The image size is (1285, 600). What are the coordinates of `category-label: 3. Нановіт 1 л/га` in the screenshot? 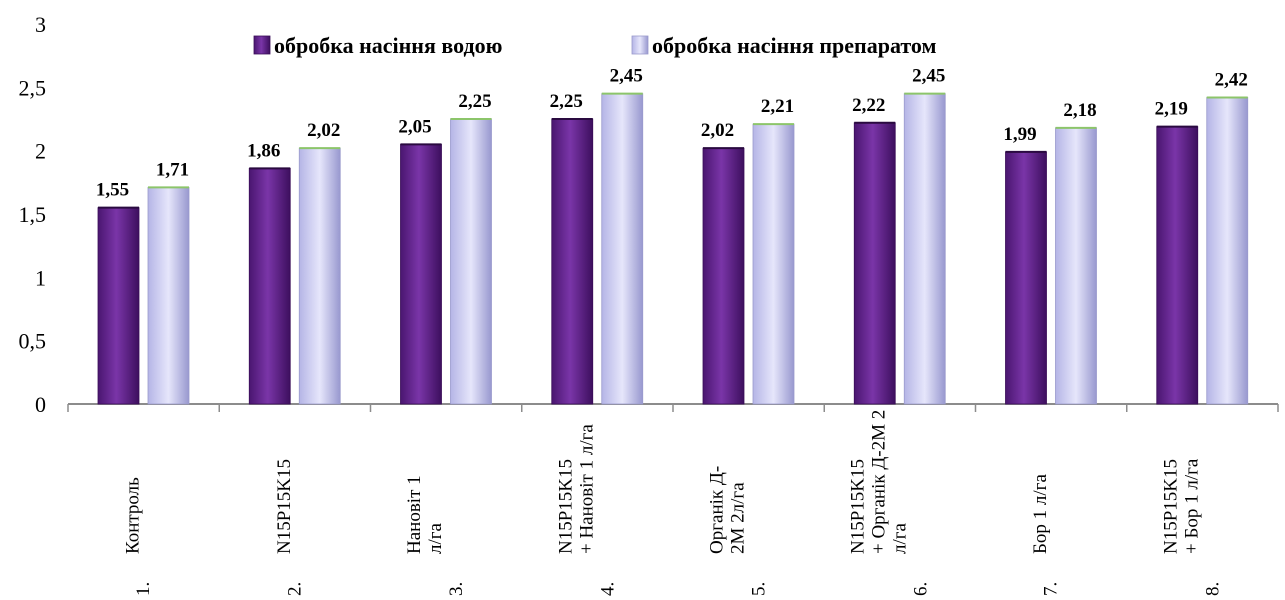 It's located at (435, 535).